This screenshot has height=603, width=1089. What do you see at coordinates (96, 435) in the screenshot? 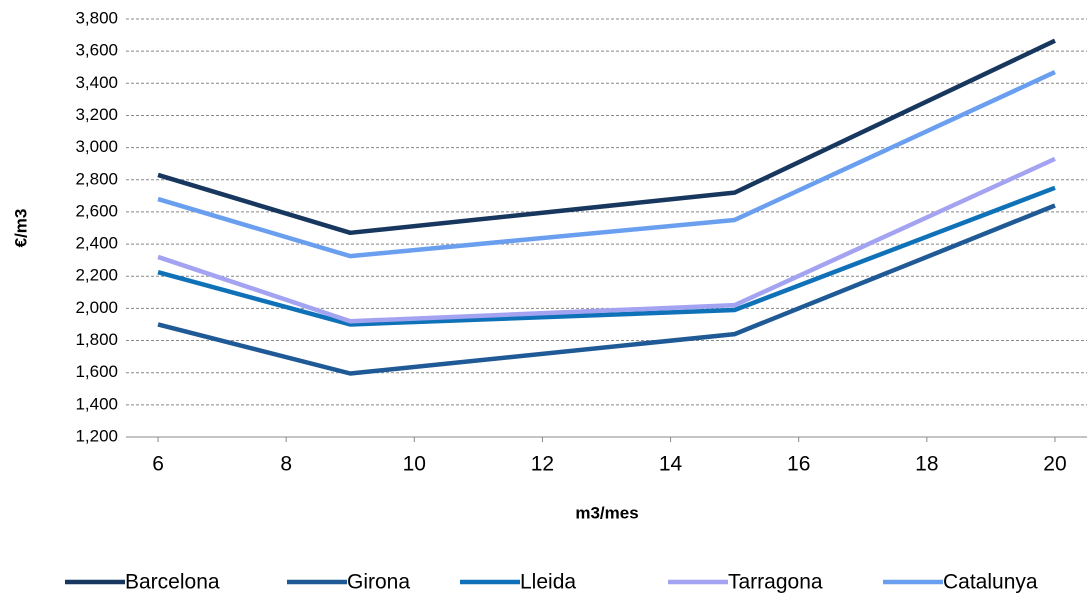
I see `y-tick-label: 1,200` at bounding box center [96, 435].